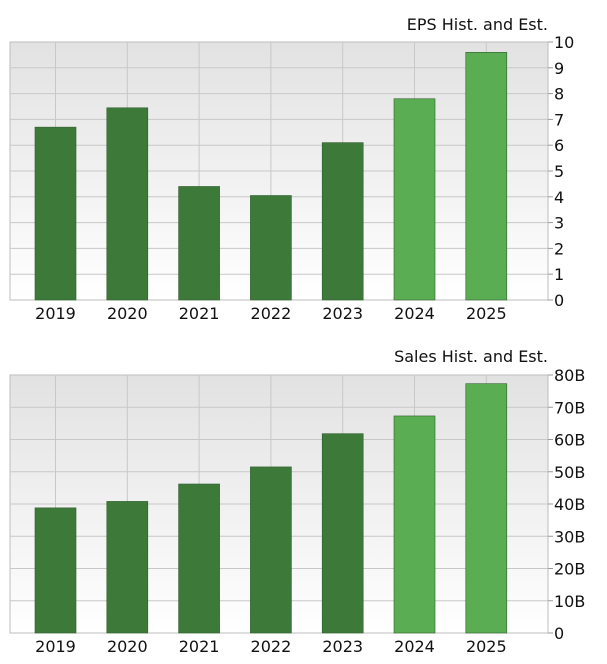 This screenshot has width=607, height=664. Describe the element at coordinates (559, 68) in the screenshot. I see `eps-y-tick-label: 9` at that location.